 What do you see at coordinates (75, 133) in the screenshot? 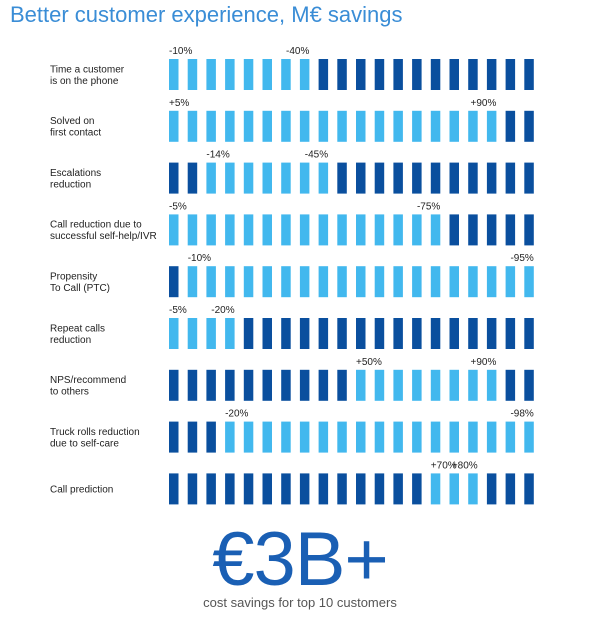
I see `row-label: first contact` at bounding box center [75, 133].